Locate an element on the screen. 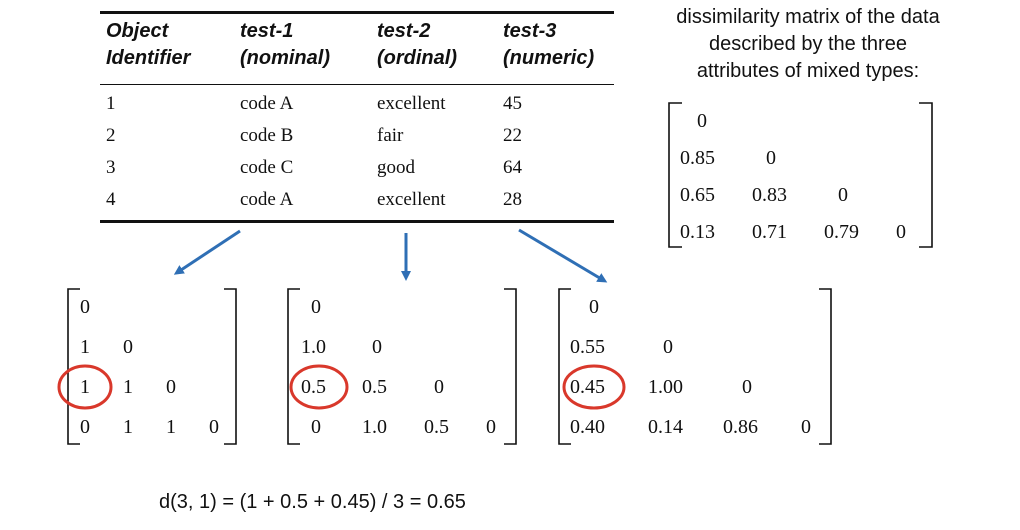 This screenshot has width=1020, height=530. table-cell: fair is located at coordinates (390, 135).